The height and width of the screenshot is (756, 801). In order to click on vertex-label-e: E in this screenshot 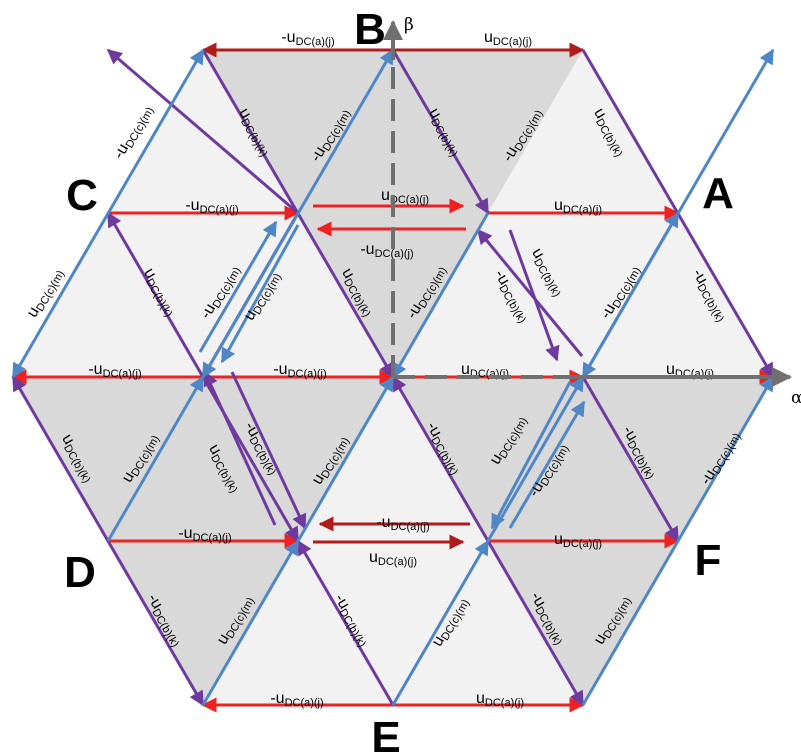, I will do `click(385, 734)`.